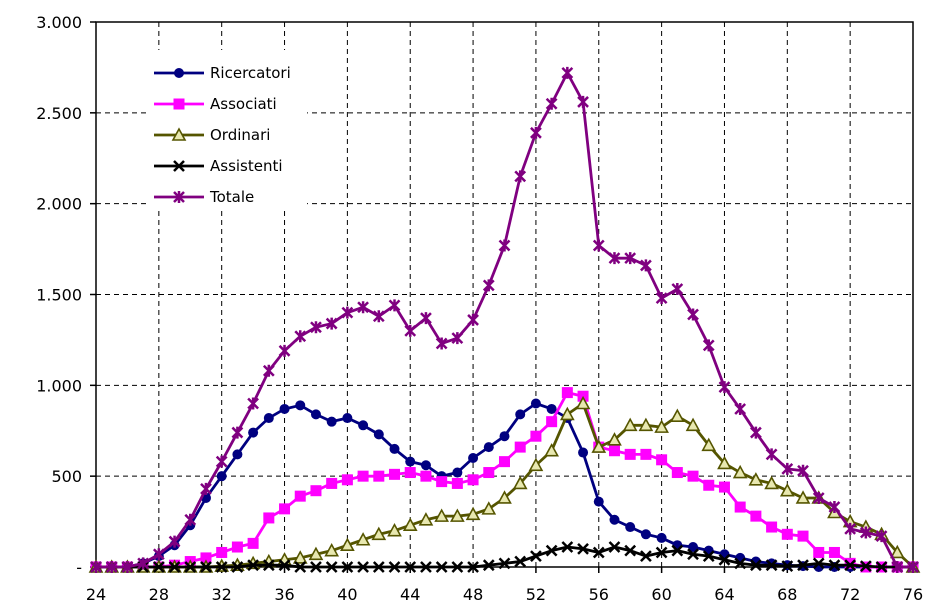  I want to click on x-tick-label: 28, so click(159, 594).